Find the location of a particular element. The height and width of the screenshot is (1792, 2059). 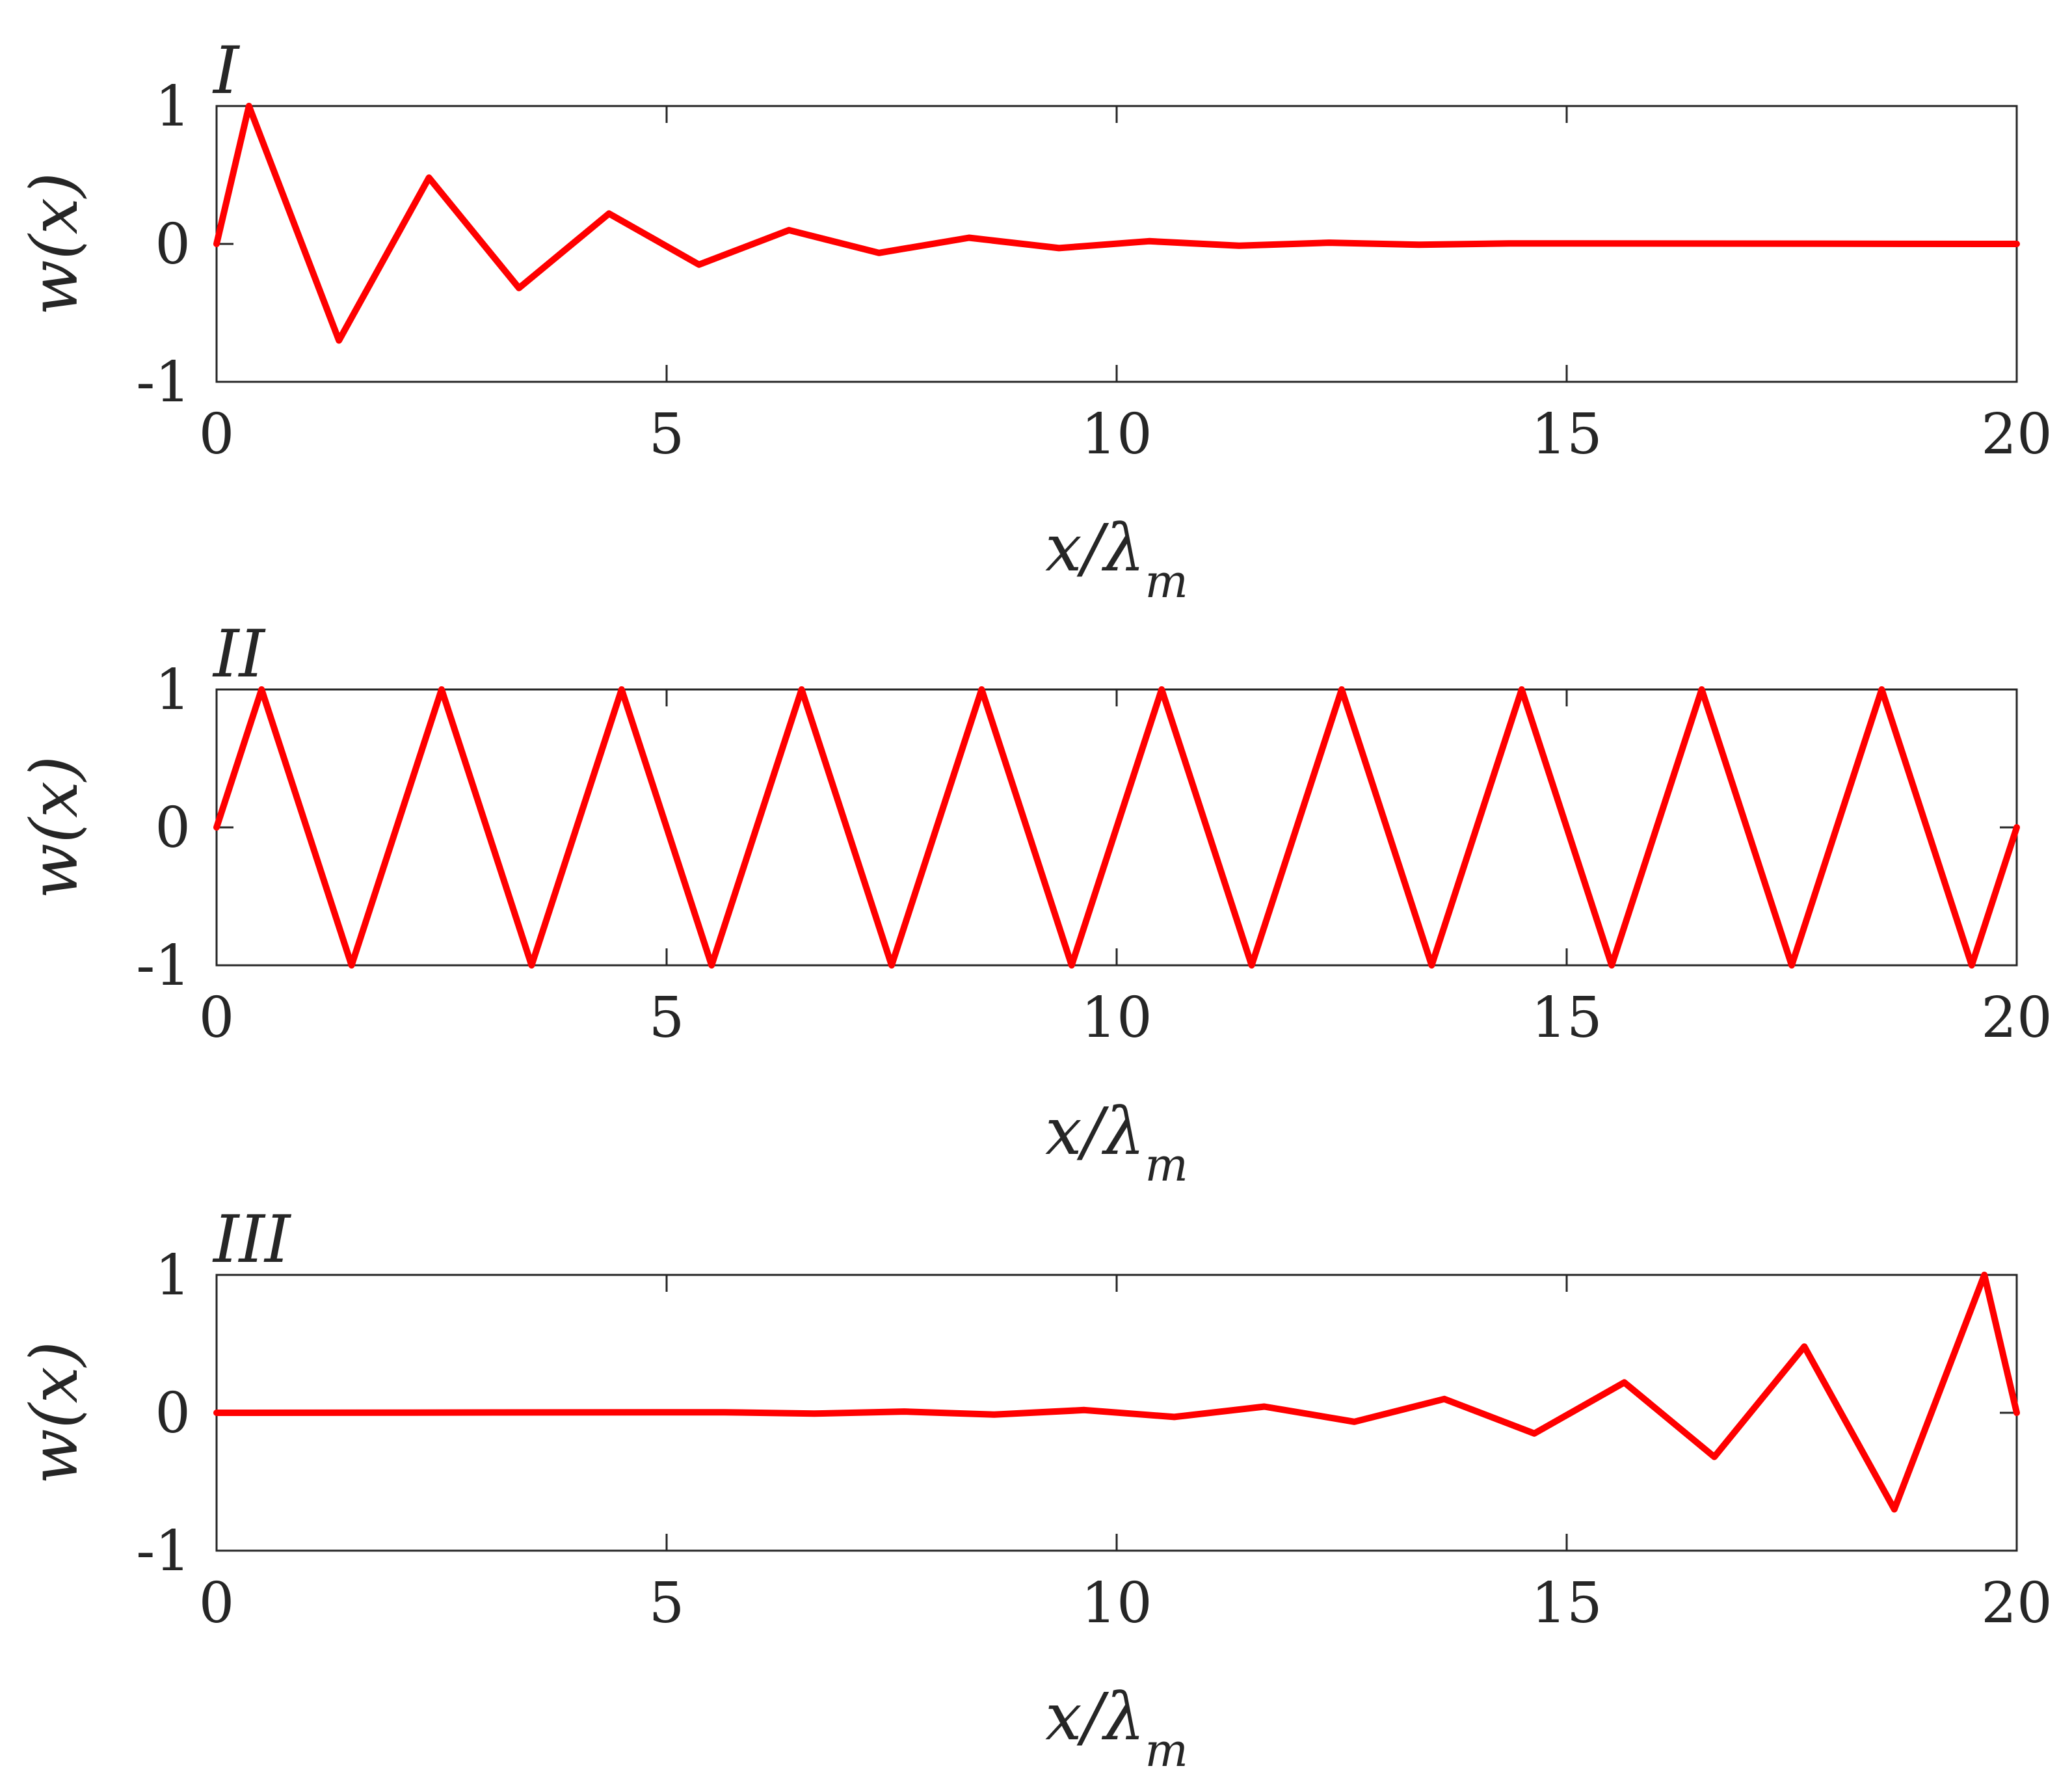

panel-label: II is located at coordinates (239, 654).